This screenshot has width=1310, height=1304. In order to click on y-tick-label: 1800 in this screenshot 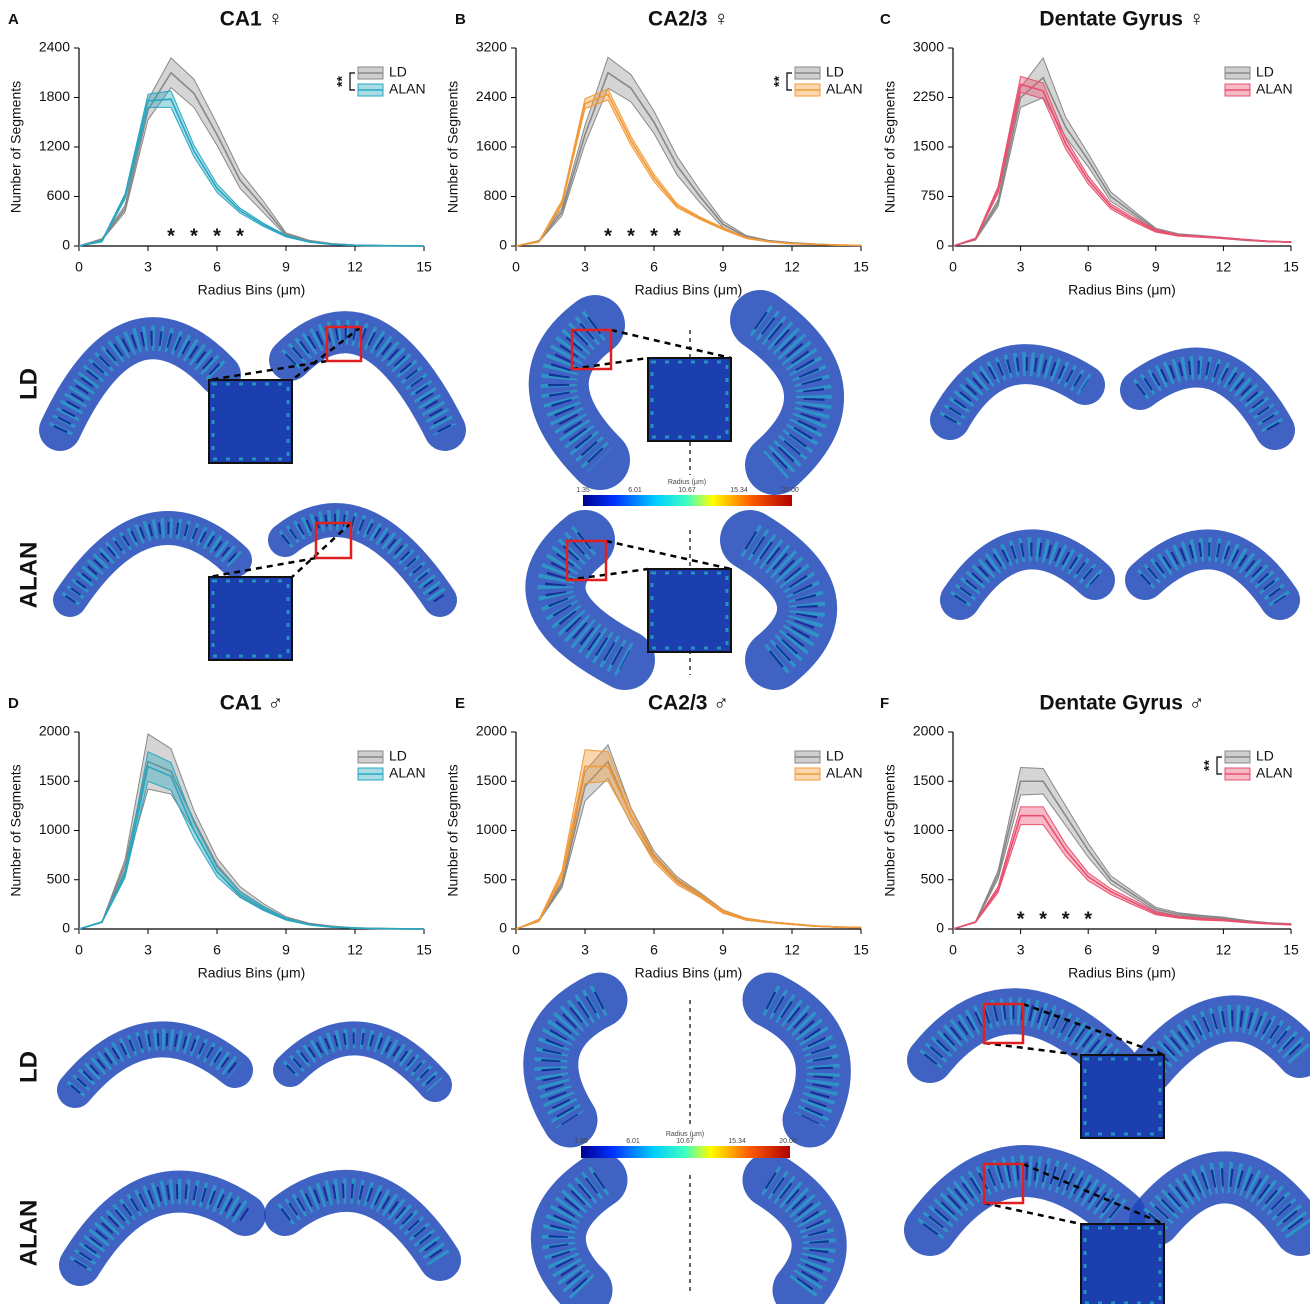, I will do `click(54, 96)`.